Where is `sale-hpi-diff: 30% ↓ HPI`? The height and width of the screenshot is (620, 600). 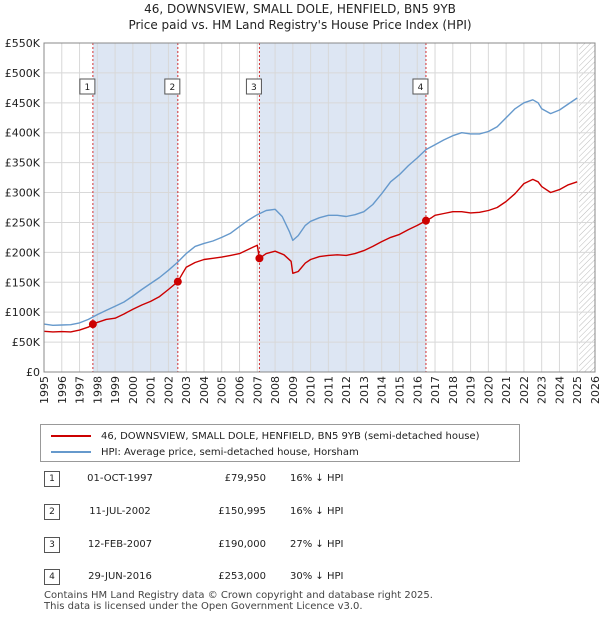 sale-hpi-diff: 30% ↓ HPI is located at coordinates (317, 576).